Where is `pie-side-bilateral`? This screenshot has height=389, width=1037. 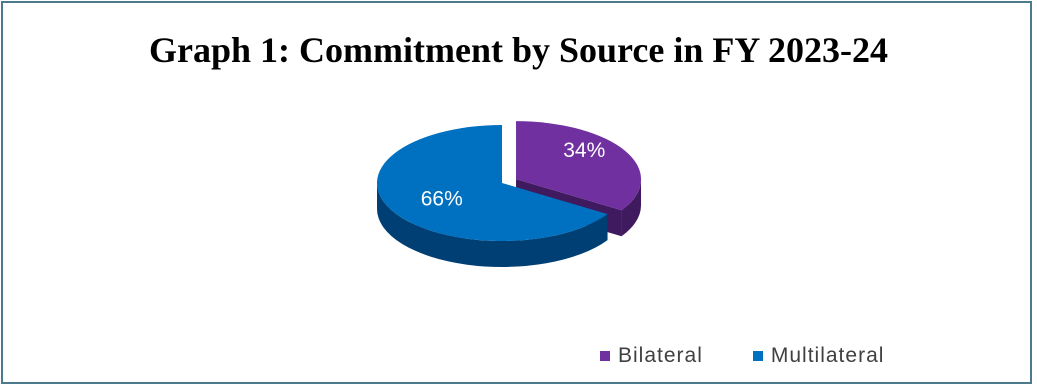
pie-side-bilateral is located at coordinates (631, 208).